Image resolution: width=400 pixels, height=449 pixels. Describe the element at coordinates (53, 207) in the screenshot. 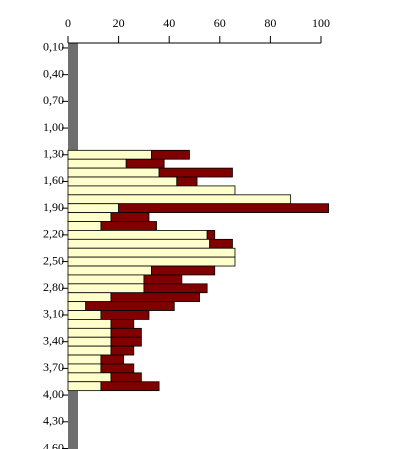

I see `y-tick-label: 1,90` at that location.